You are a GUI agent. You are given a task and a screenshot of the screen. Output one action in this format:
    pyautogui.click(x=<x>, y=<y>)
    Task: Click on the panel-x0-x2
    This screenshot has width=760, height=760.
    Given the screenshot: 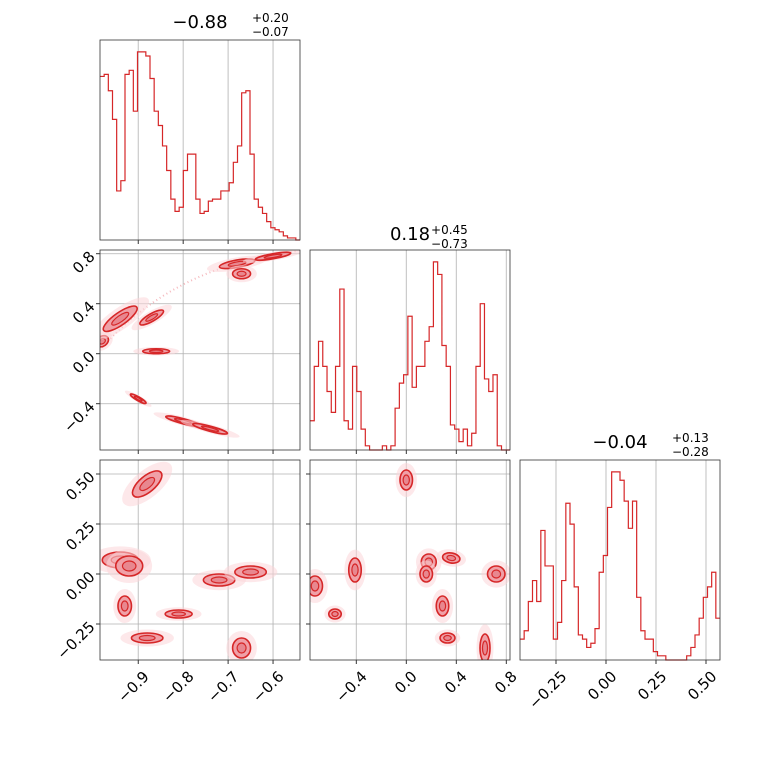 What is the action you would take?
    pyautogui.click(x=200, y=560)
    